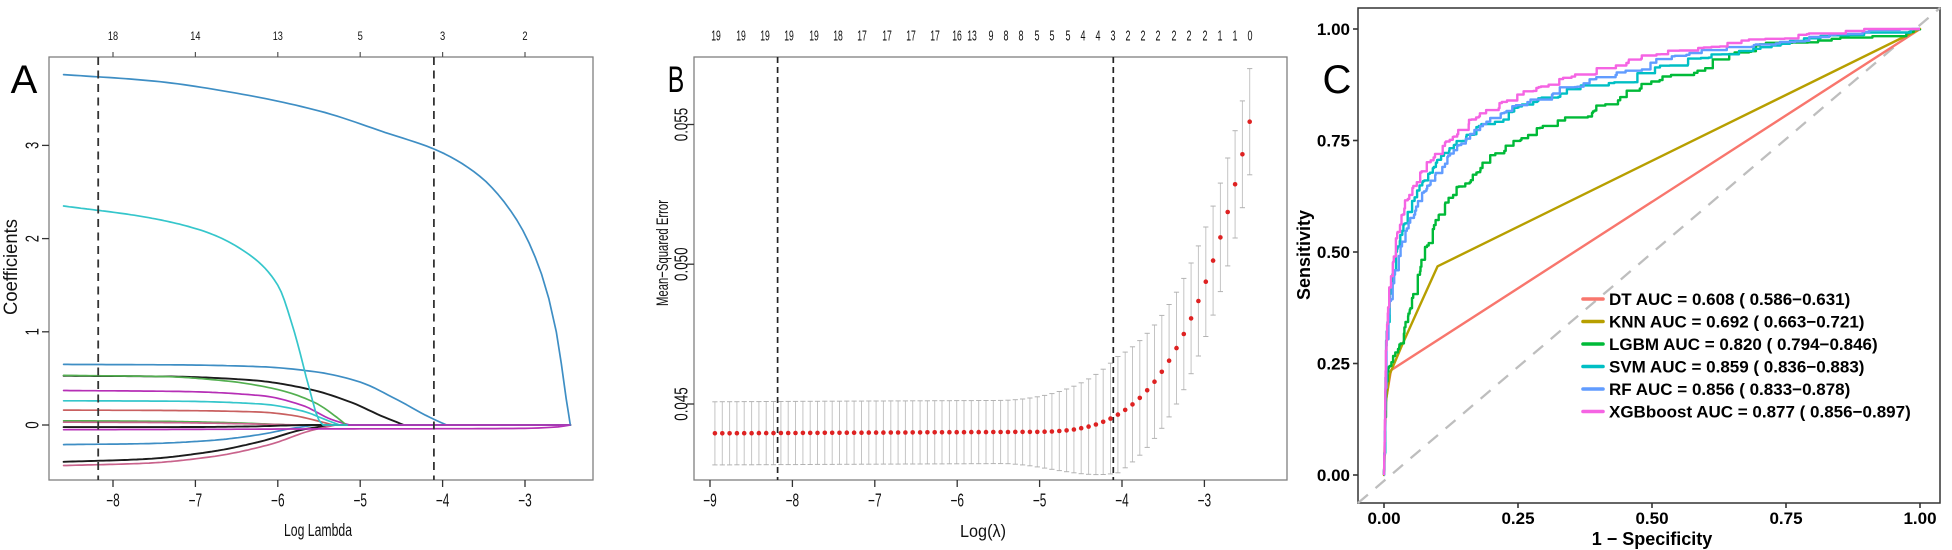 The height and width of the screenshot is (550, 1952). What do you see at coordinates (1760, 412) in the screenshot?
I see `svg-text:XGBboost AUC = 0.877 ( 0.856−0: XGBboost AUC = 0.877 ( 0.856−0.897)` at bounding box center [1760, 412].